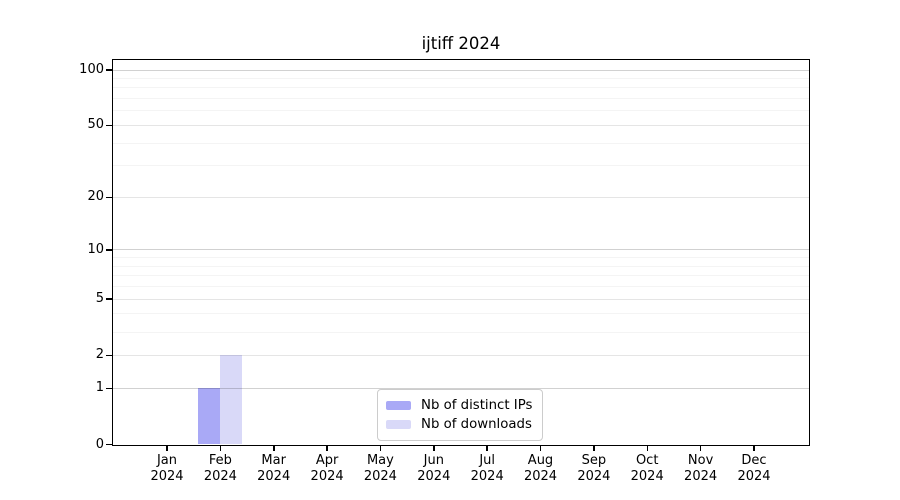  I want to click on month-label: Apr, so click(327, 460).